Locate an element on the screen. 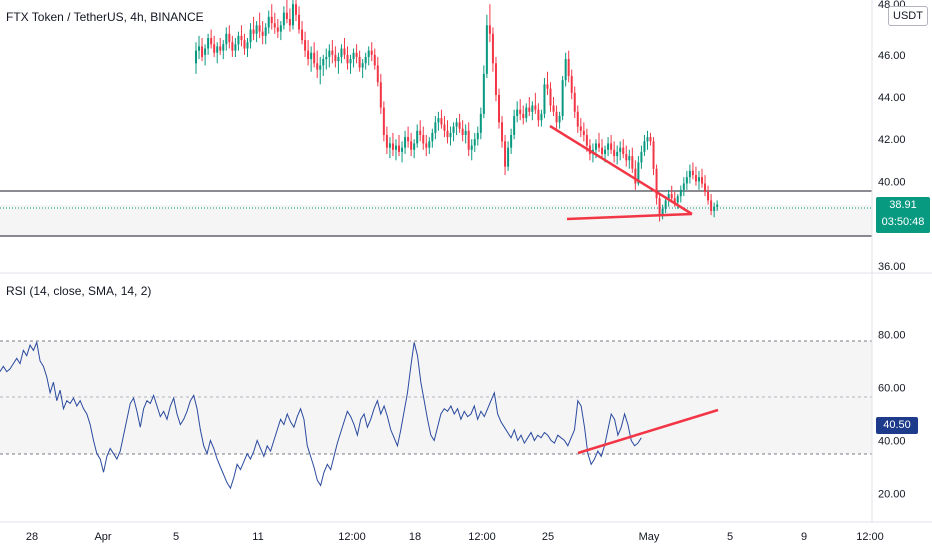 This screenshot has height=555, width=932. time-tick-label: 5 is located at coordinates (176, 537).